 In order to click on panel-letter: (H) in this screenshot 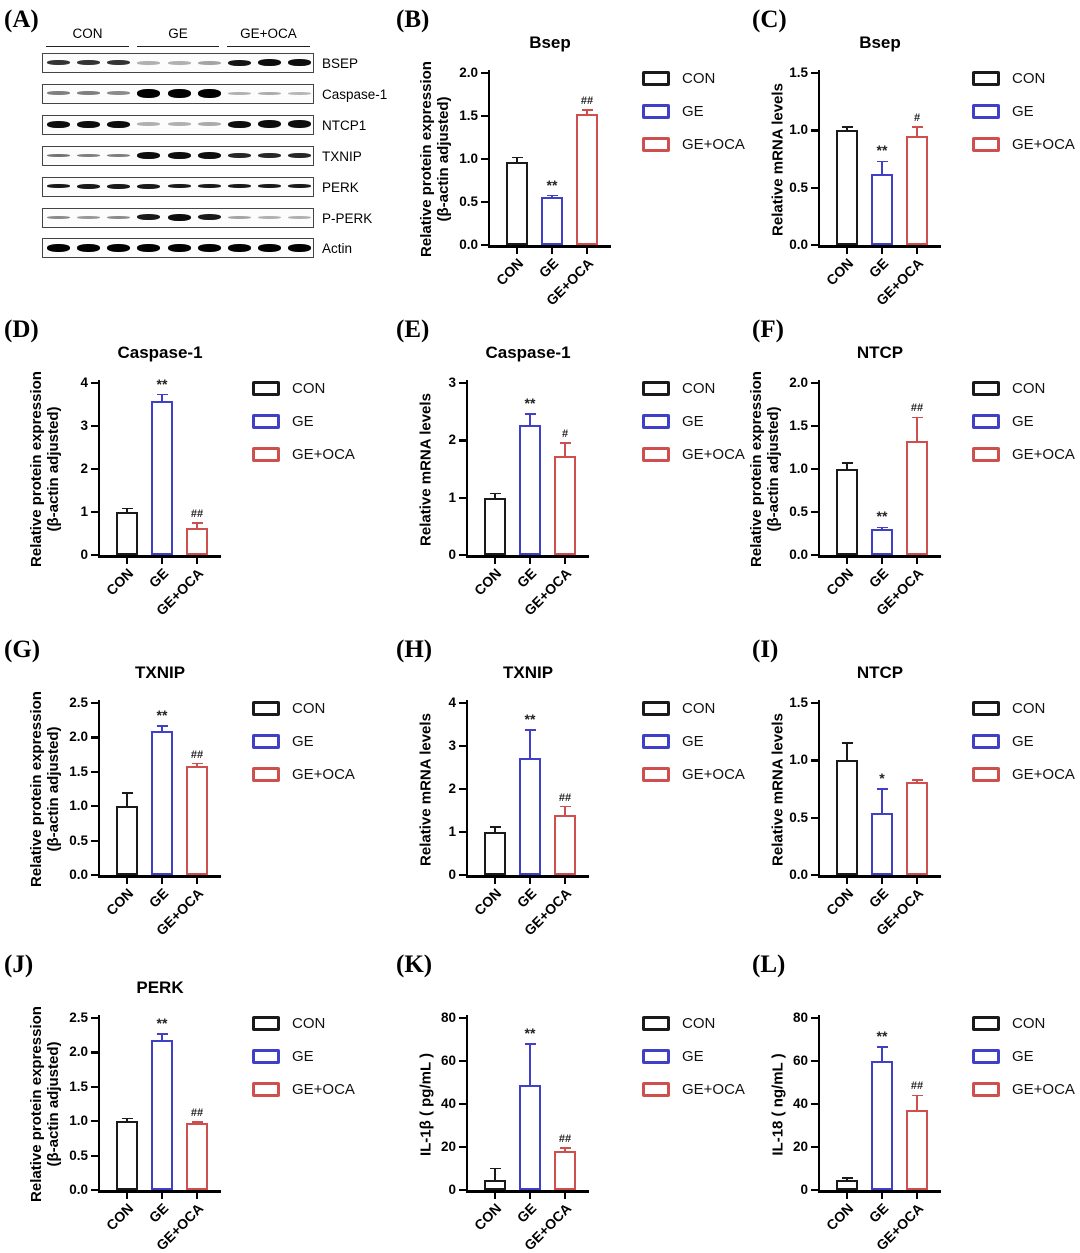, I will do `click(414, 649)`.